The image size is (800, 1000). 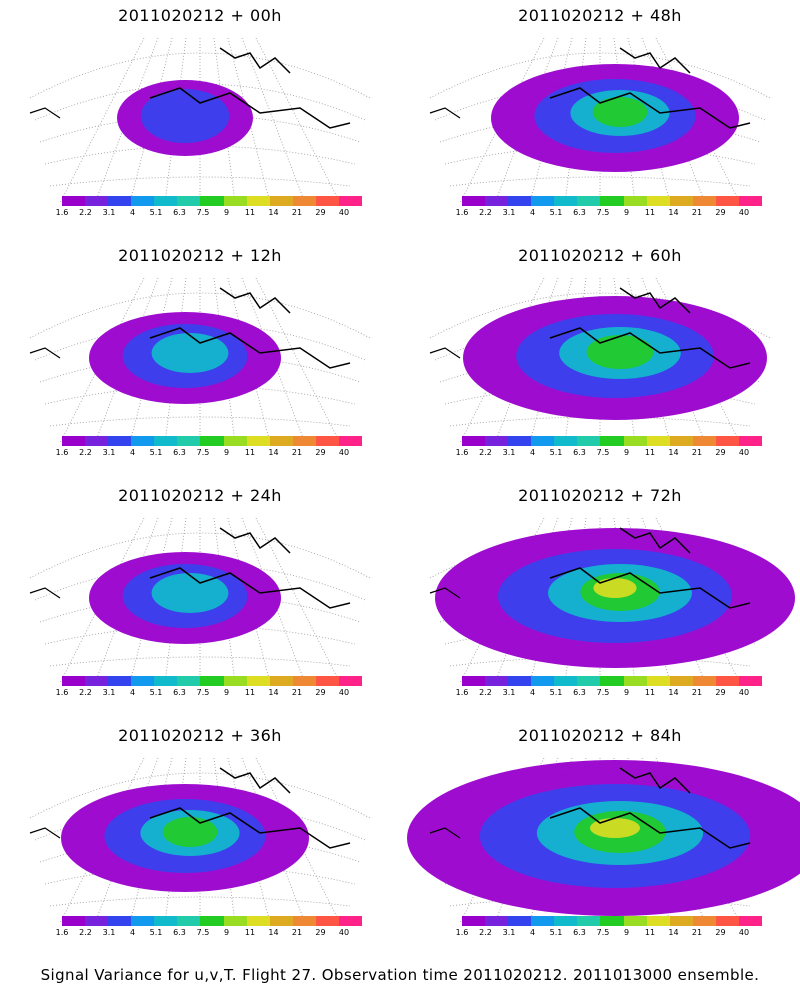 I want to click on panel-title: 2011020212 + 48h, so click(x=600, y=15).